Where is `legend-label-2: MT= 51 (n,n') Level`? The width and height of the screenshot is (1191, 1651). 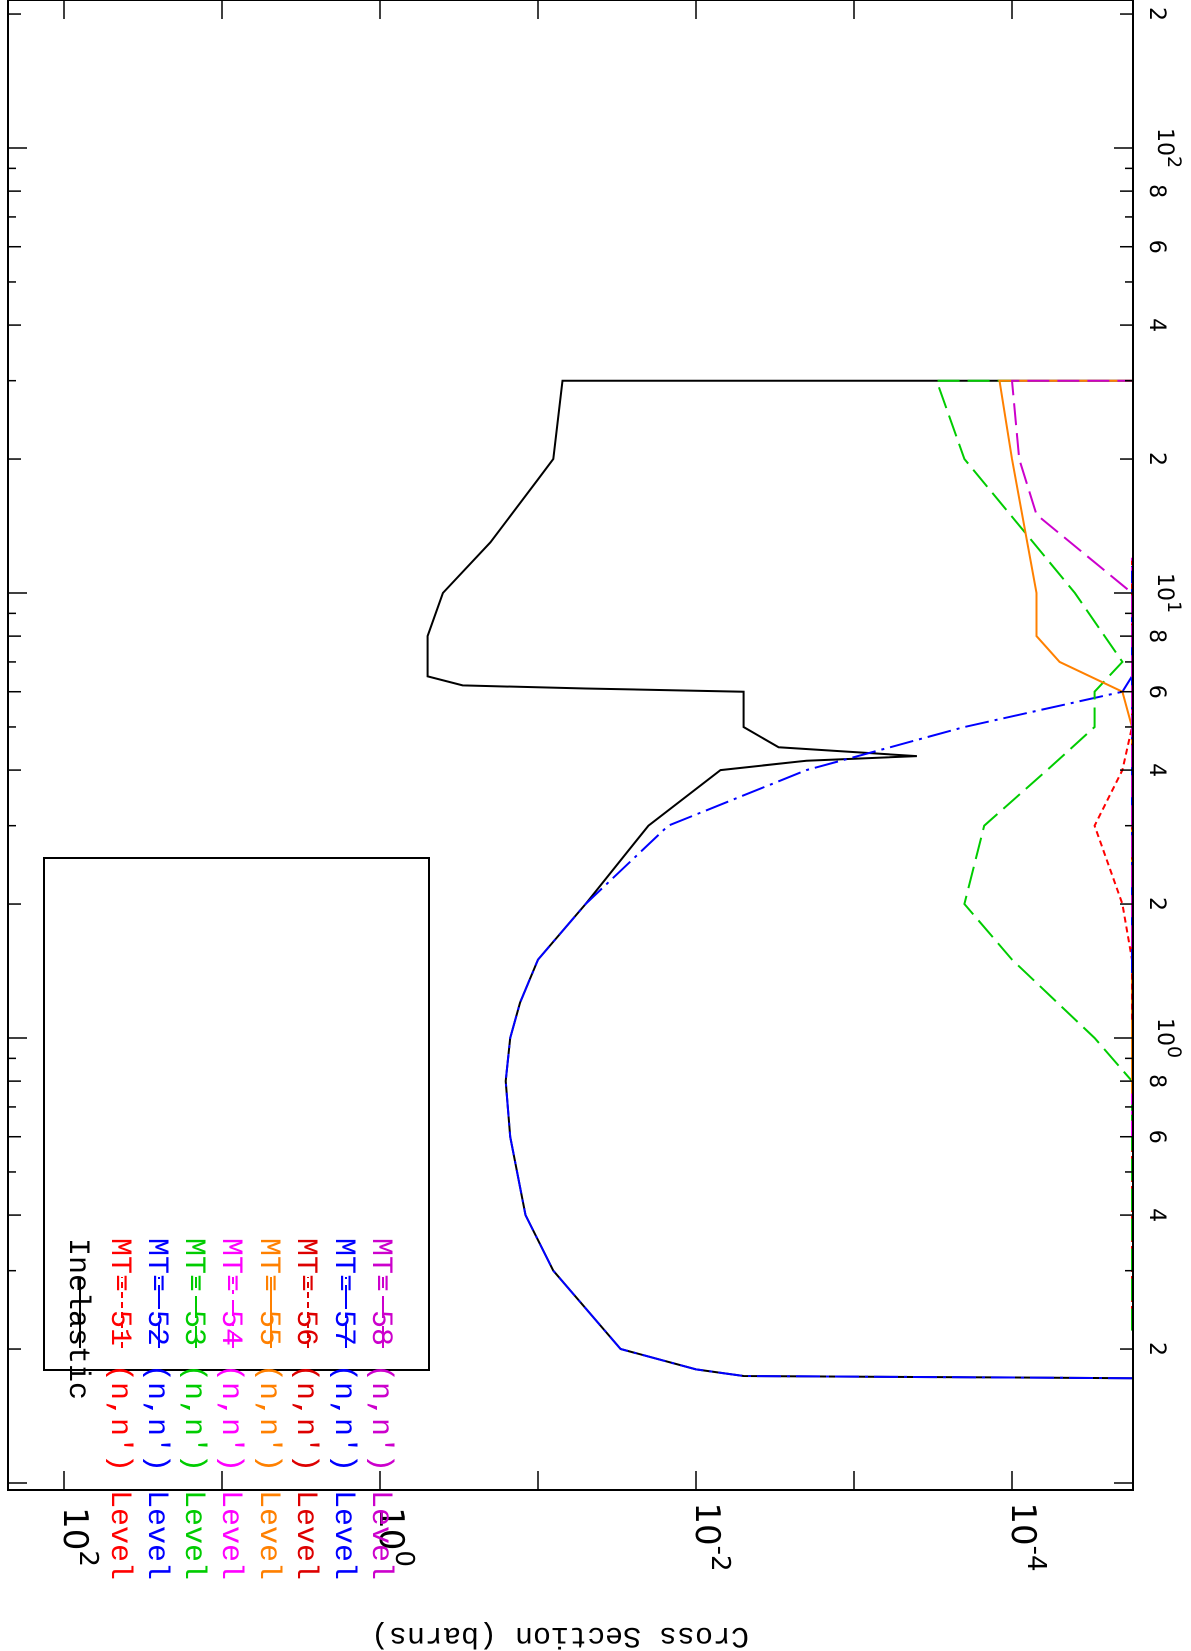 legend-label-2: MT= 51 (n,n') Level is located at coordinates (119, 1409).